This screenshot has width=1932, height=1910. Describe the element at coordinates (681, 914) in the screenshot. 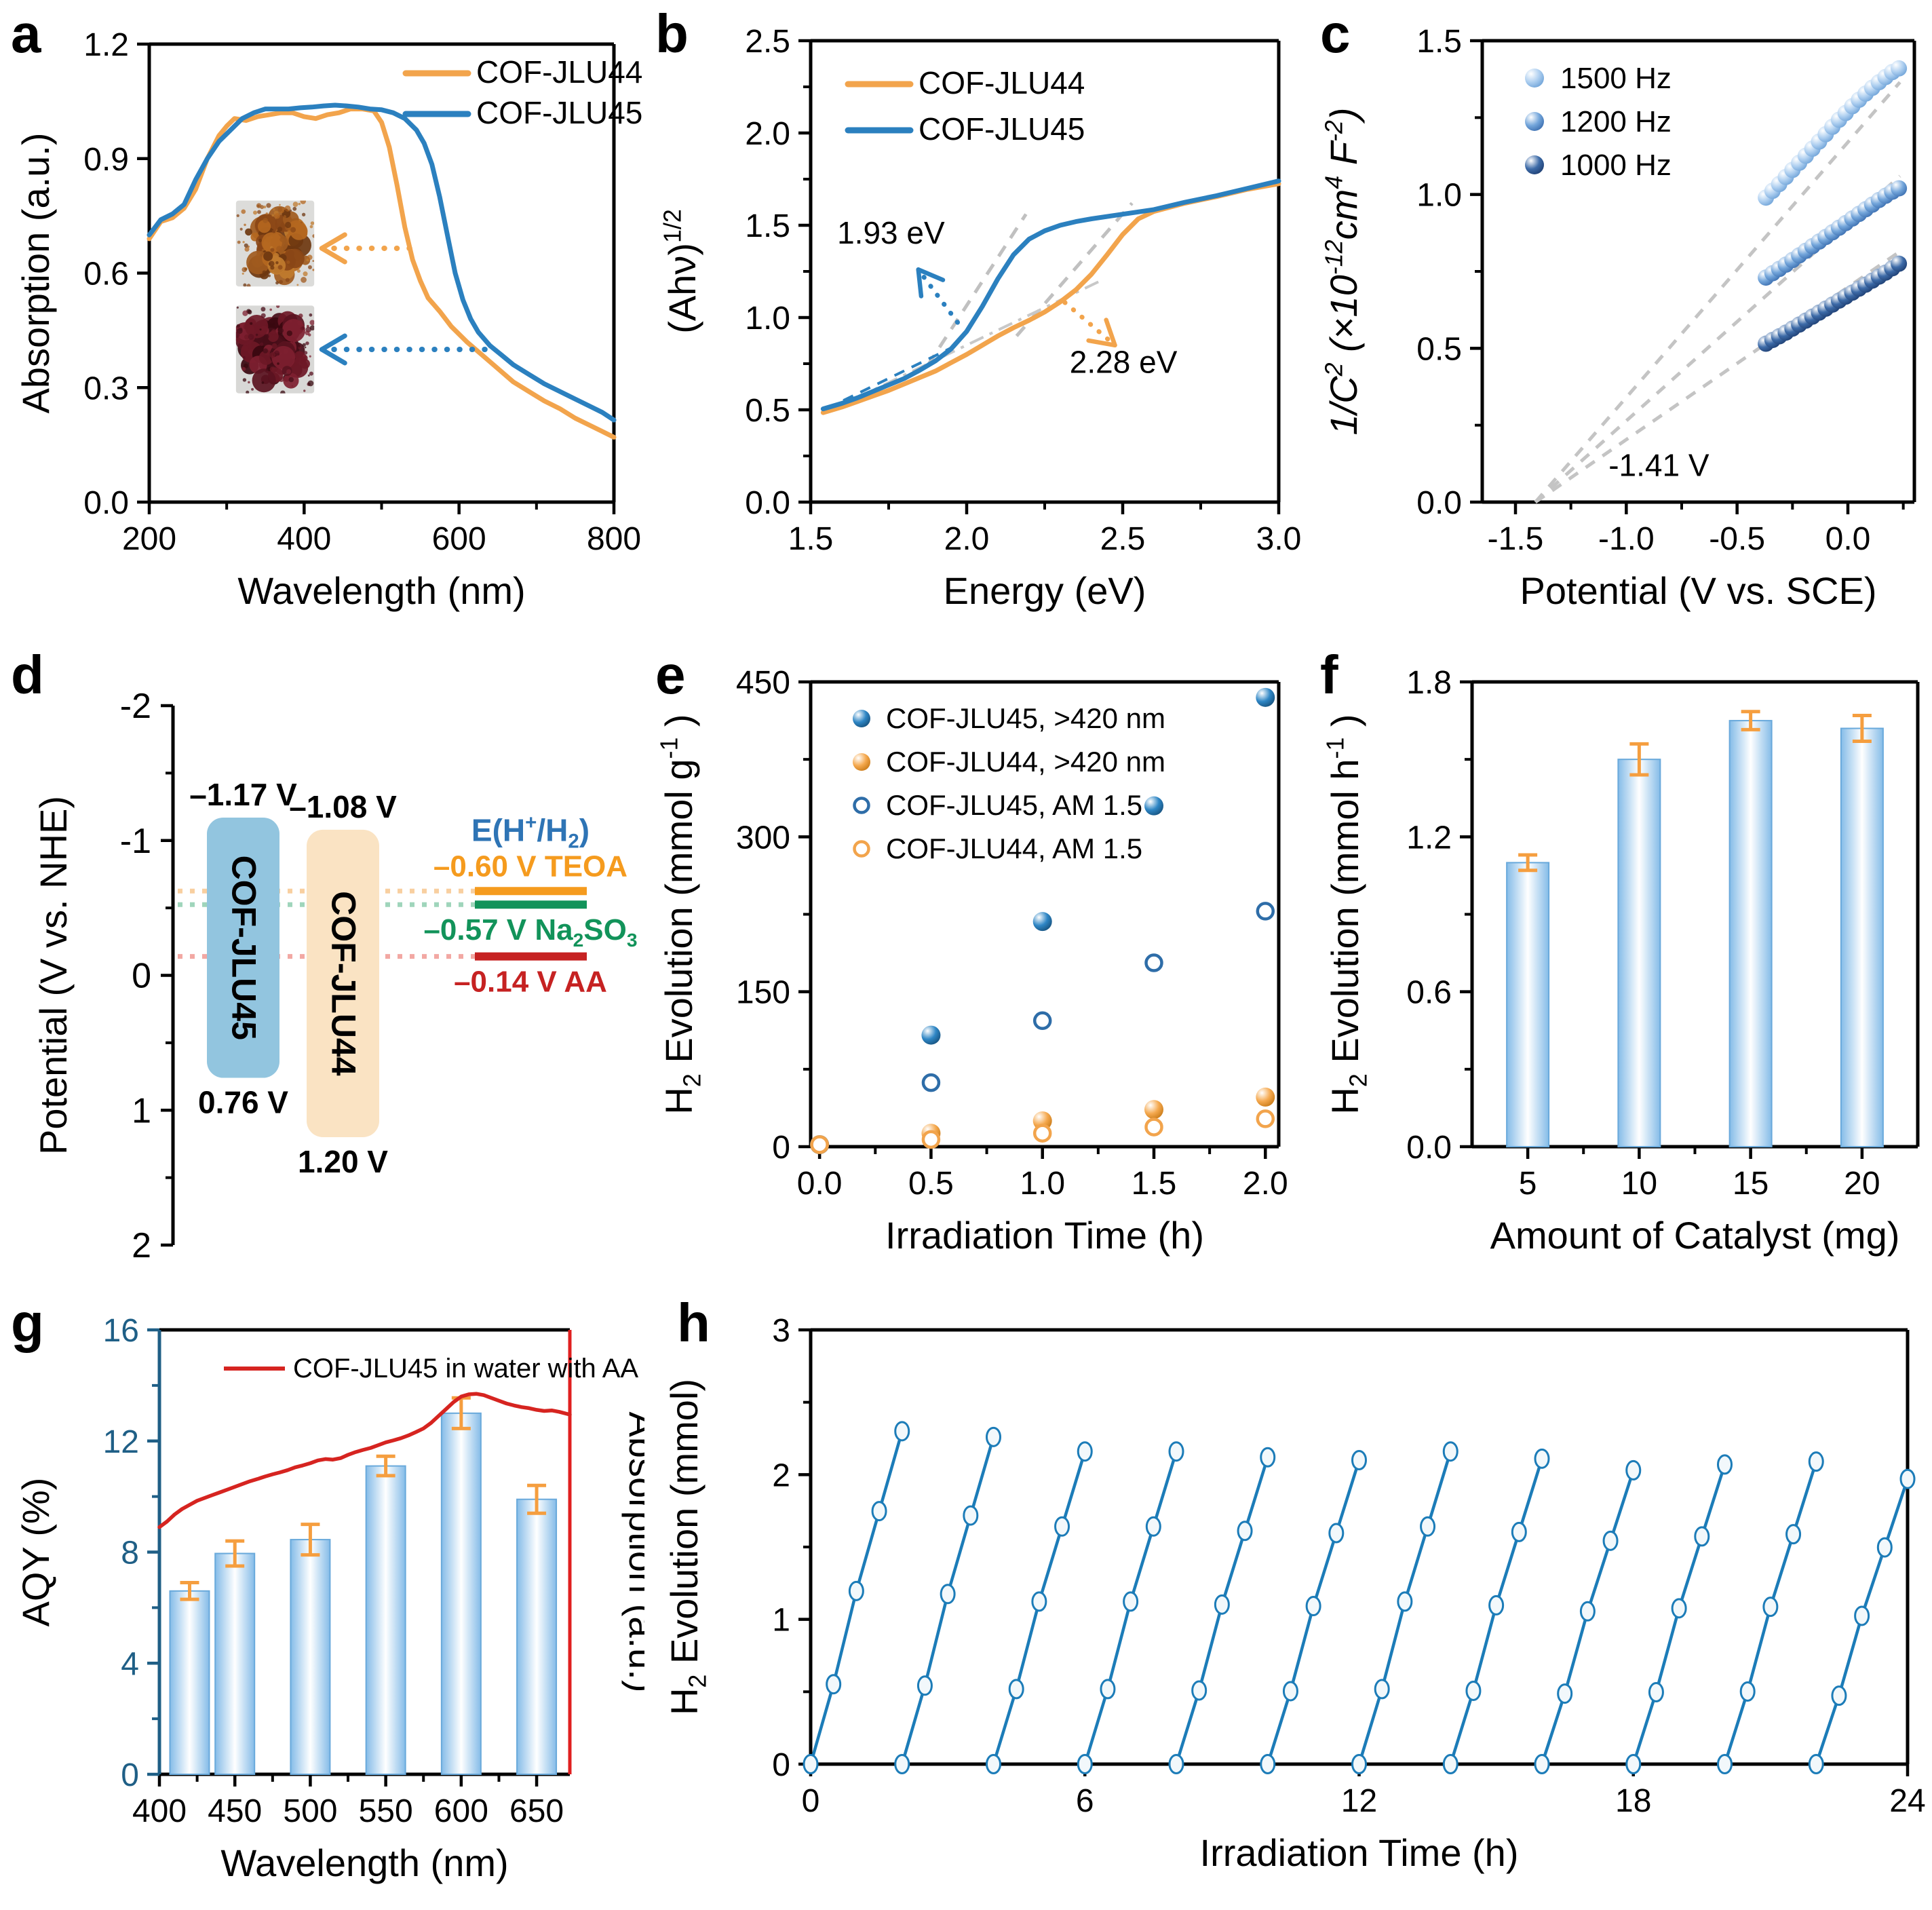

I see `panel-e-ylabel: H2 Evolution (mmol g-1 )` at that location.